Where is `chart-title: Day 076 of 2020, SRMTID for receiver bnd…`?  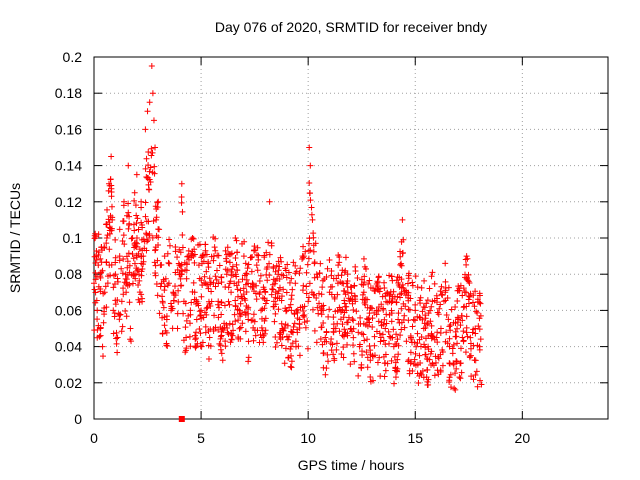 chart-title: Day 076 of 2020, SRMTID for receiver bnd… is located at coordinates (351, 27).